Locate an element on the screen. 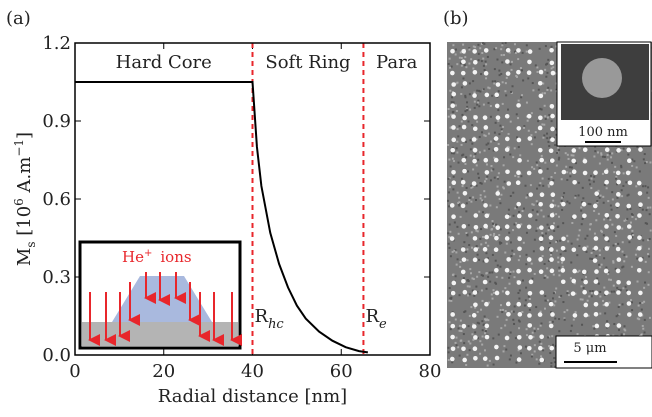 This screenshot has height=417, width=652. scale-label: 100 nm is located at coordinates (603, 132).